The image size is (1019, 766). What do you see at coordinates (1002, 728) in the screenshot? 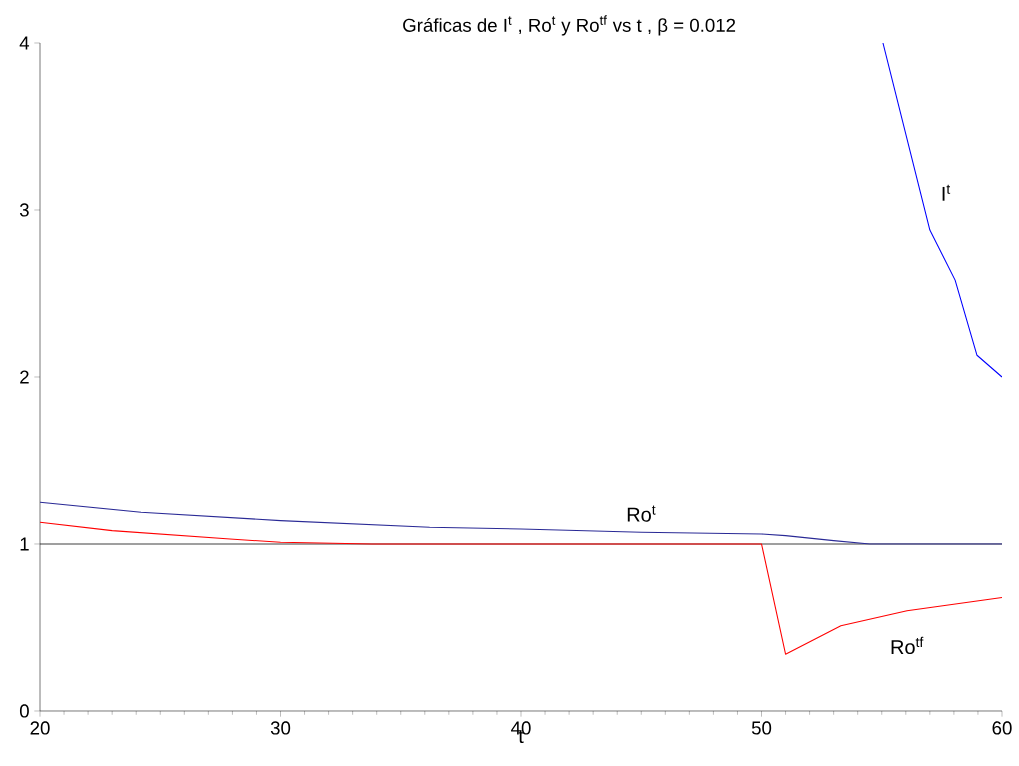
I see `x-tick-label: 60` at bounding box center [1002, 728].